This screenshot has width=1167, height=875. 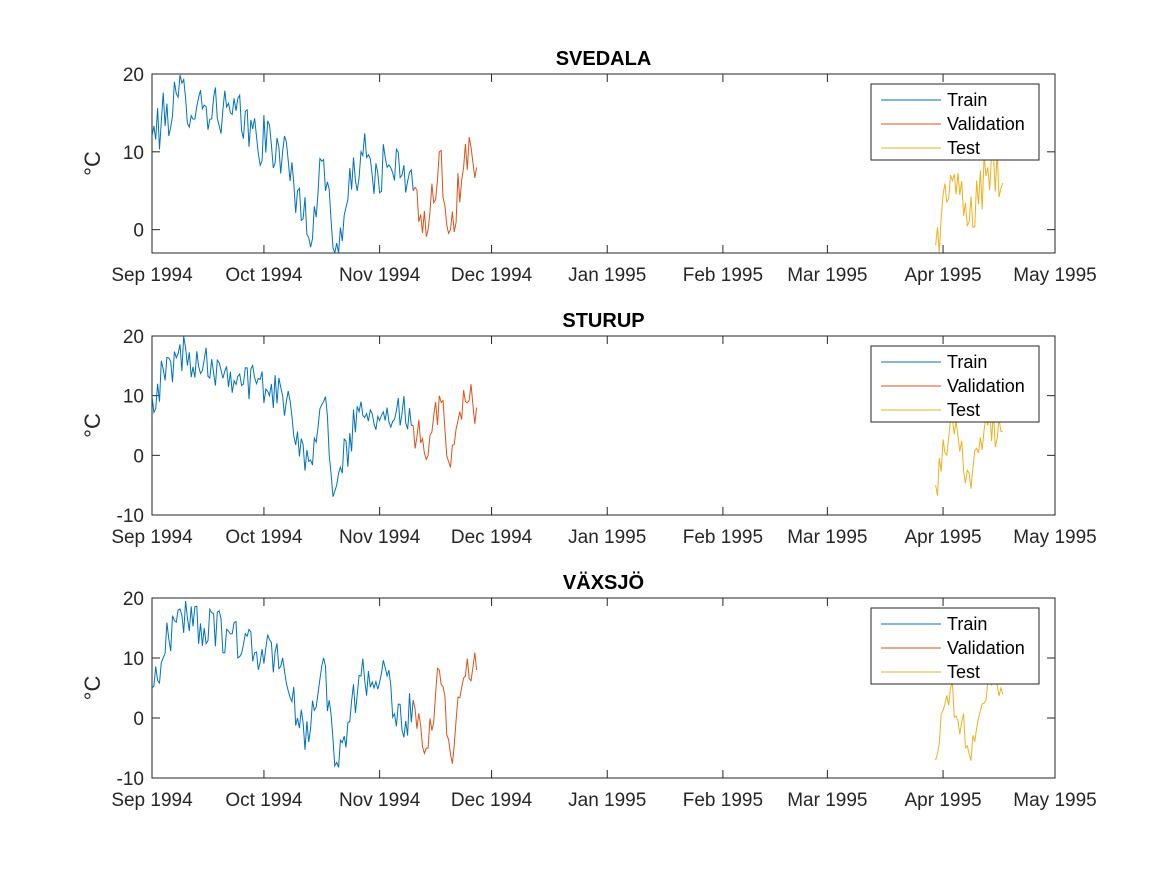 What do you see at coordinates (603, 321) in the screenshot?
I see `subplot-title: STURUP` at bounding box center [603, 321].